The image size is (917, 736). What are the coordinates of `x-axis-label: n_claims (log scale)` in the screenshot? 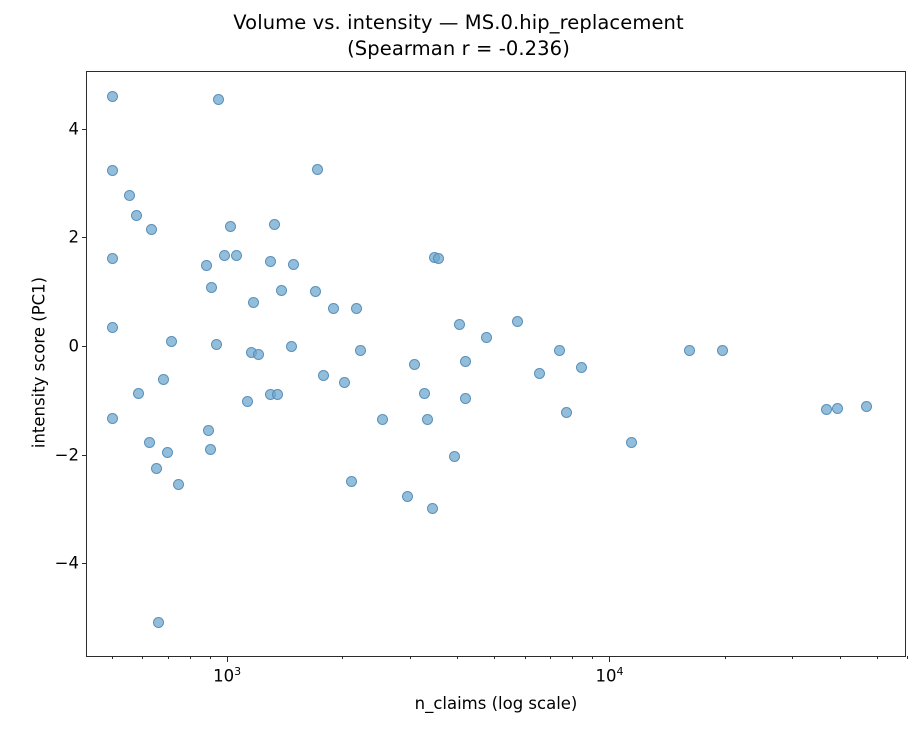 It's located at (496, 703).